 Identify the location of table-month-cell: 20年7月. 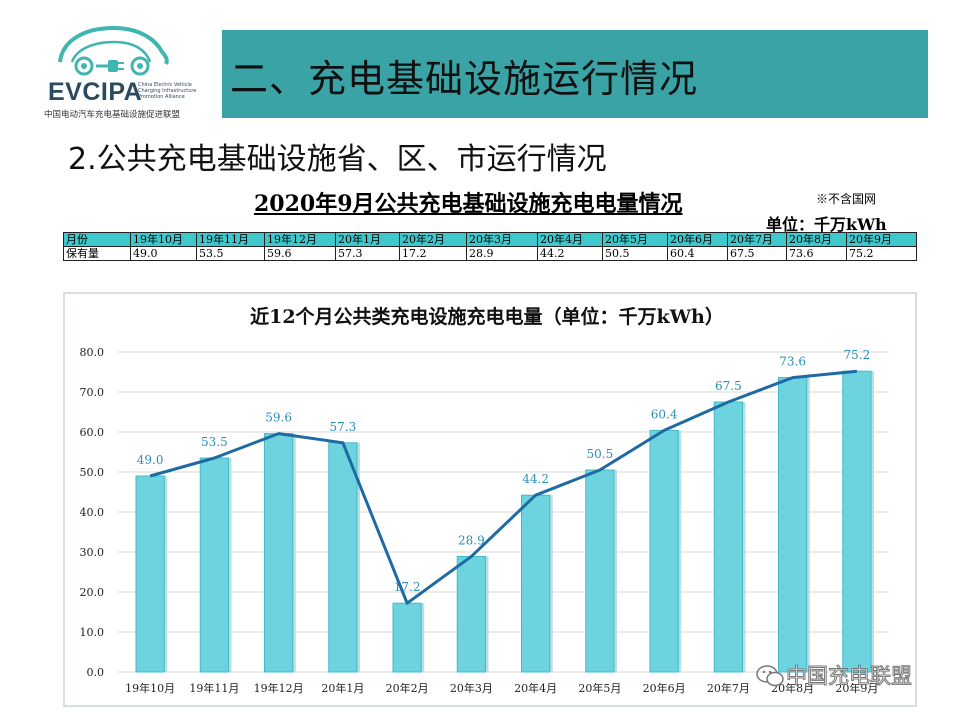
(757, 239).